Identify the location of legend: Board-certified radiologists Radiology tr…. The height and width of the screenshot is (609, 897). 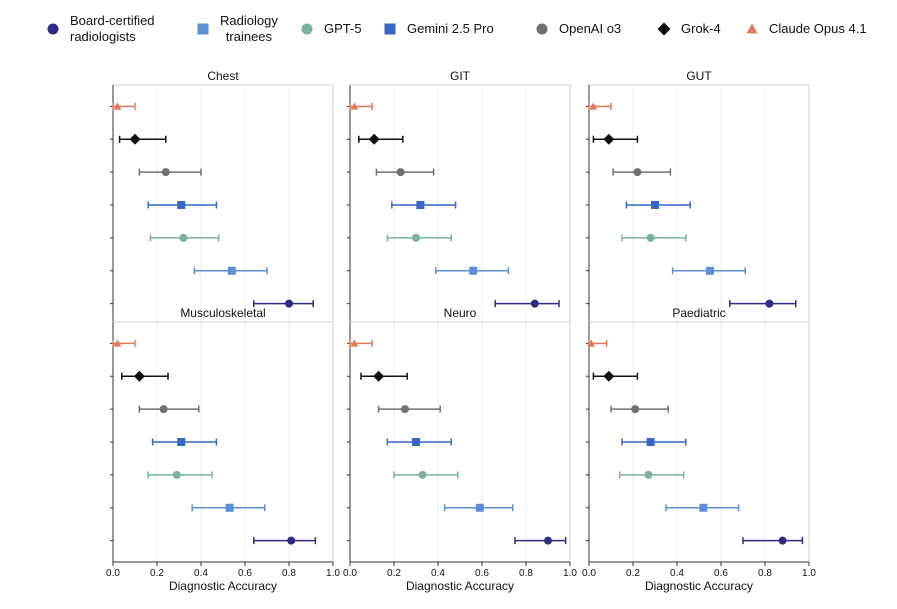
(448, 30).